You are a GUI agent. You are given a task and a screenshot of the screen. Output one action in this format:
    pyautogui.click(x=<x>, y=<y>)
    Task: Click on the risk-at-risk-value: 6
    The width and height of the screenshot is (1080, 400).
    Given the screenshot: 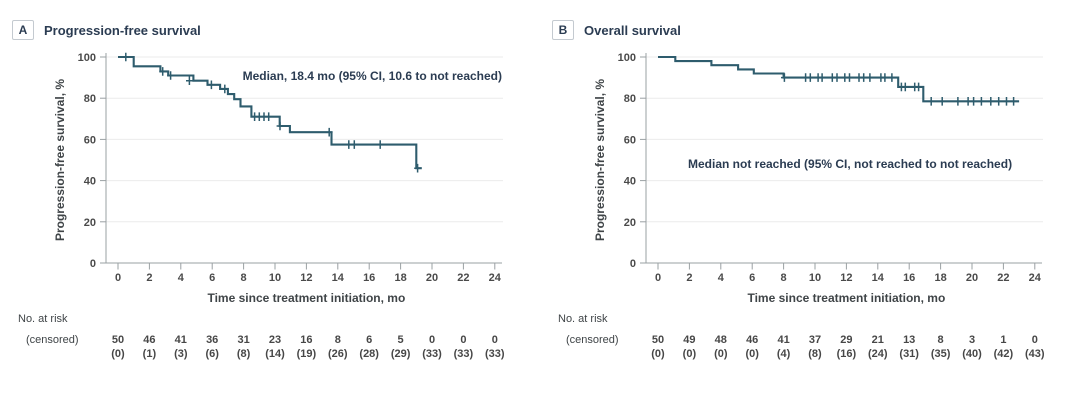 What is the action you would take?
    pyautogui.click(x=369, y=340)
    